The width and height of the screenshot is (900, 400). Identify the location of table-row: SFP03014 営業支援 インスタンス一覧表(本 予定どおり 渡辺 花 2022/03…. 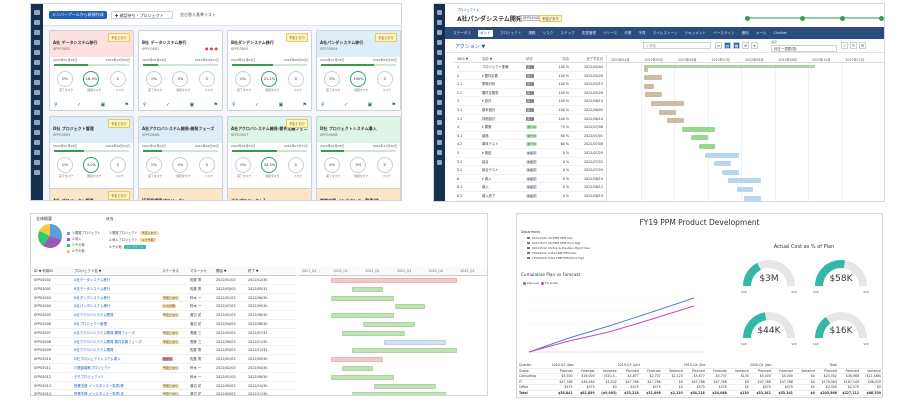
(163, 393).